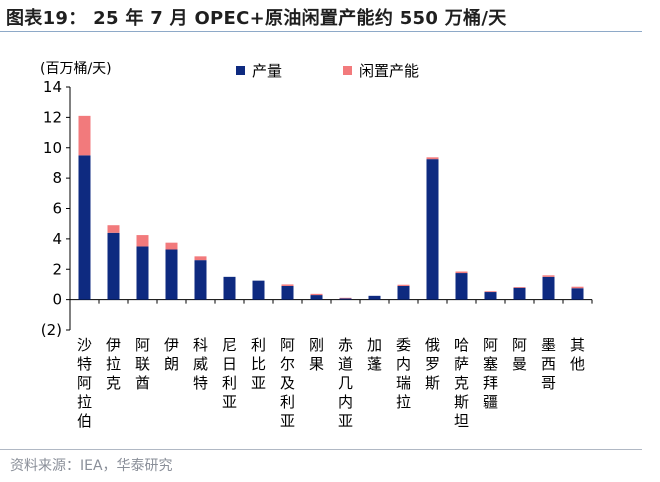  What do you see at coordinates (84, 383) in the screenshot?
I see `x-tick-label: 沙特阿拉伯` at bounding box center [84, 383].